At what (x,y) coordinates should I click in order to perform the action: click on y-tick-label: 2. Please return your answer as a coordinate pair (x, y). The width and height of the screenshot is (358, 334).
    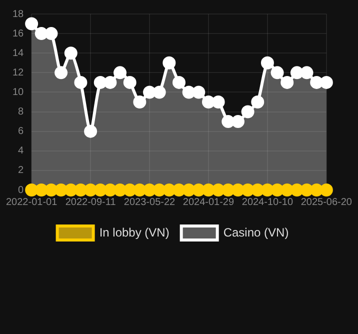
    Looking at the image, I should click on (21, 170).